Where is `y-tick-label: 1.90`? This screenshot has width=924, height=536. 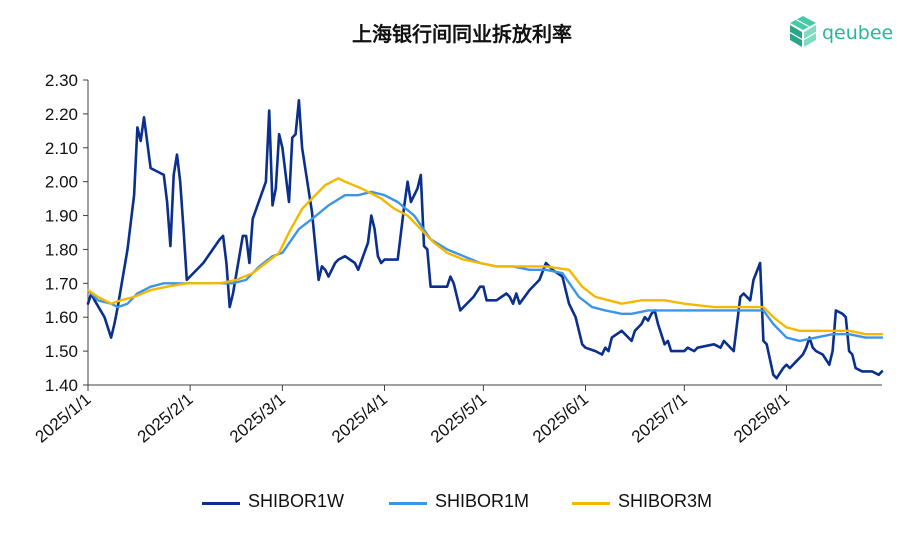
y-tick-label: 1.90 is located at coordinates (61, 216).